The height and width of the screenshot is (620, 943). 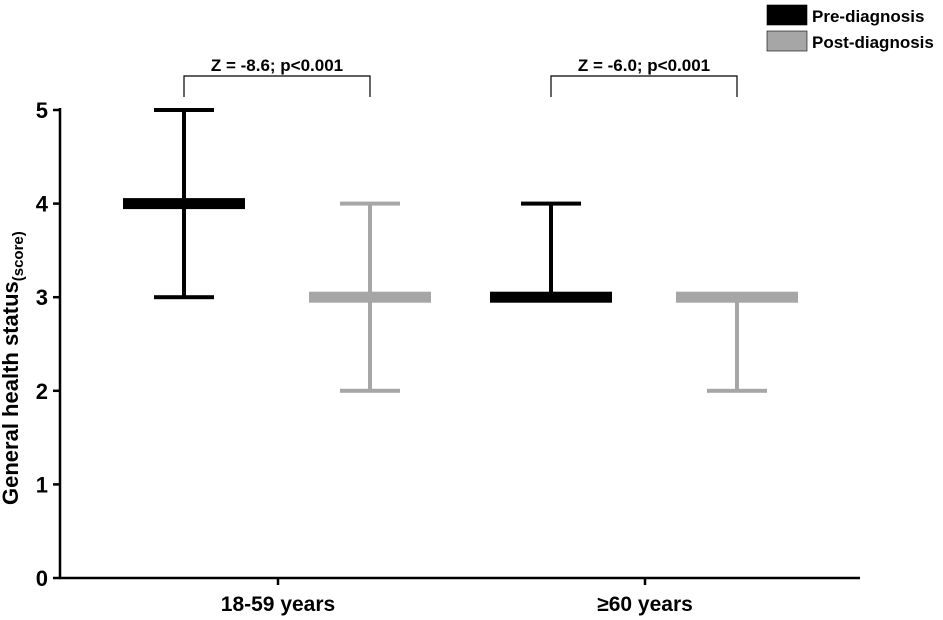 I want to click on legend: Pre-diagnosis Post-diagnosis, so click(x=850, y=28).